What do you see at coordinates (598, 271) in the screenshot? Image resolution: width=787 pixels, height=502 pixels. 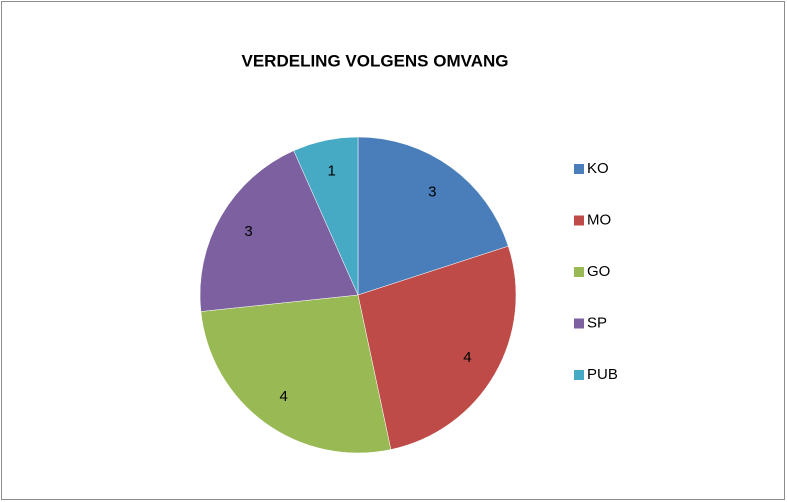 I see `legend-label: GO` at bounding box center [598, 271].